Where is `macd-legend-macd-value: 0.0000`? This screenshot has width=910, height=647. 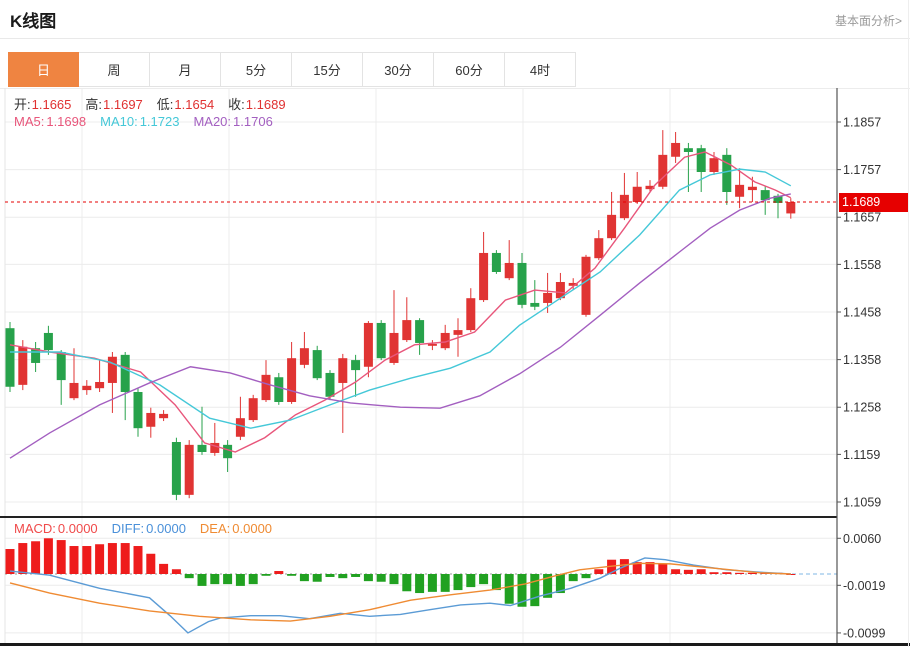
macd-legend-macd-value: 0.0000 is located at coordinates (77, 528).